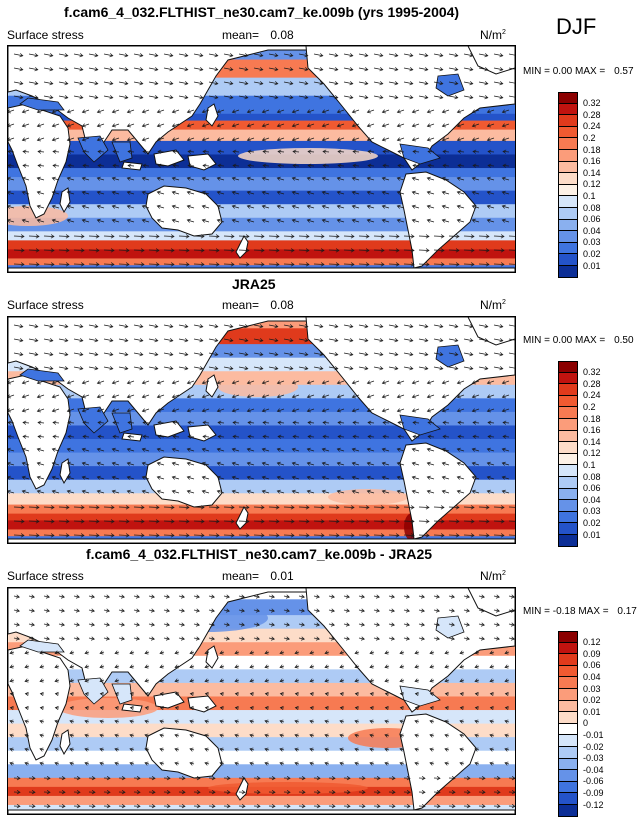  I want to click on inland-sea, so click(420, 696).